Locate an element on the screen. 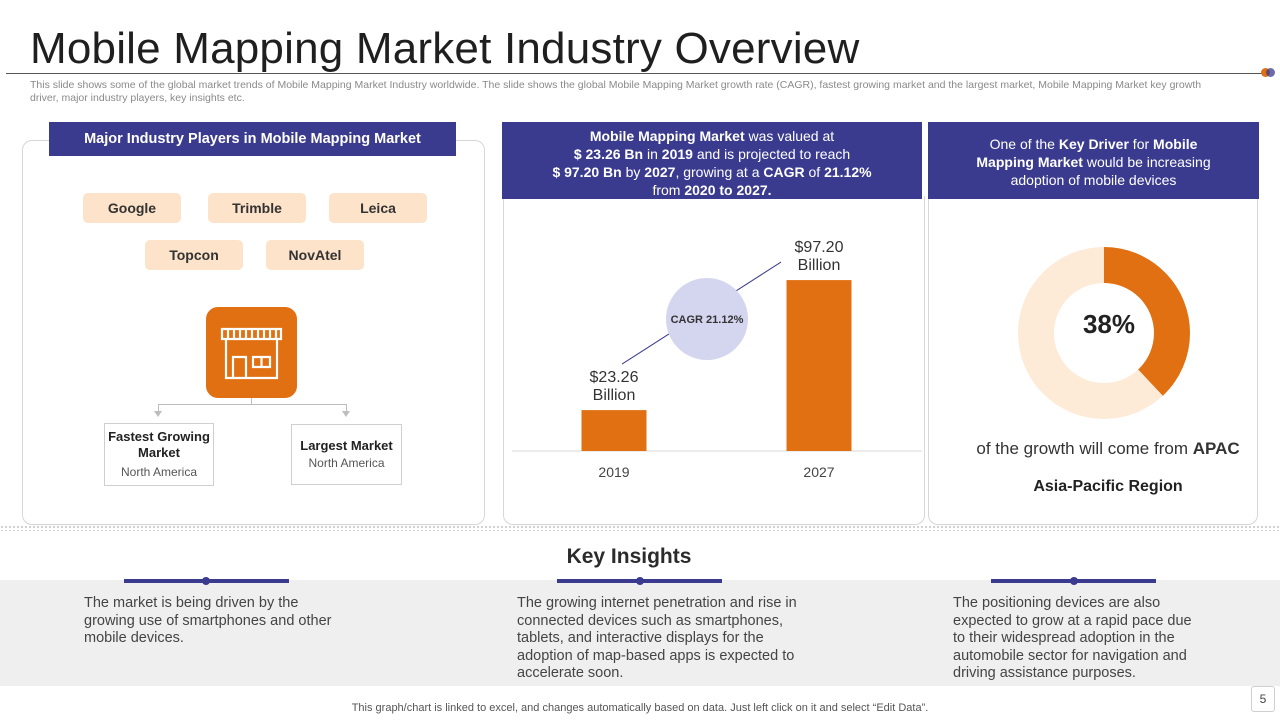 Image resolution: width=1280 pixels, height=720 pixels. slide-title: Mobile Mapping Market Industry Overview is located at coordinates (445, 48).